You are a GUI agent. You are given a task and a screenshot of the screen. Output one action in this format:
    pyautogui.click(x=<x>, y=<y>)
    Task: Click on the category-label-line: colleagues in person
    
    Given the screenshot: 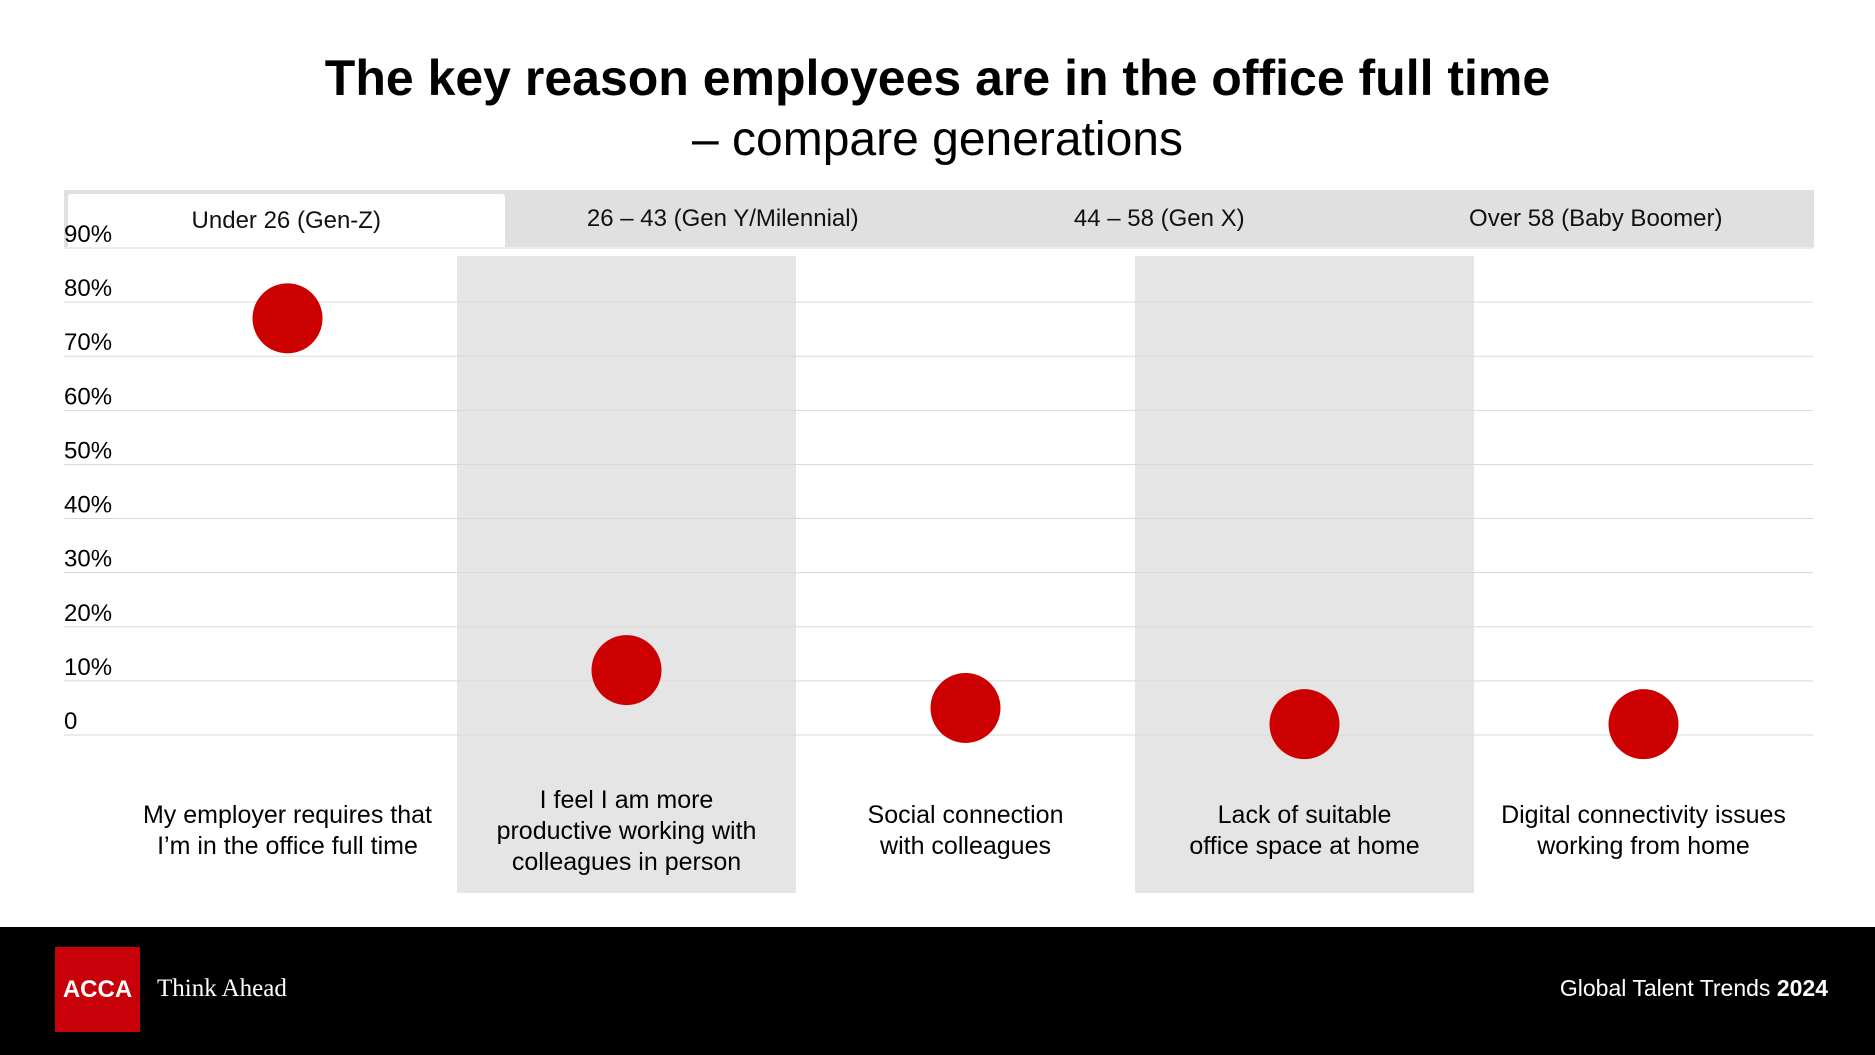 What is the action you would take?
    pyautogui.click(x=626, y=861)
    